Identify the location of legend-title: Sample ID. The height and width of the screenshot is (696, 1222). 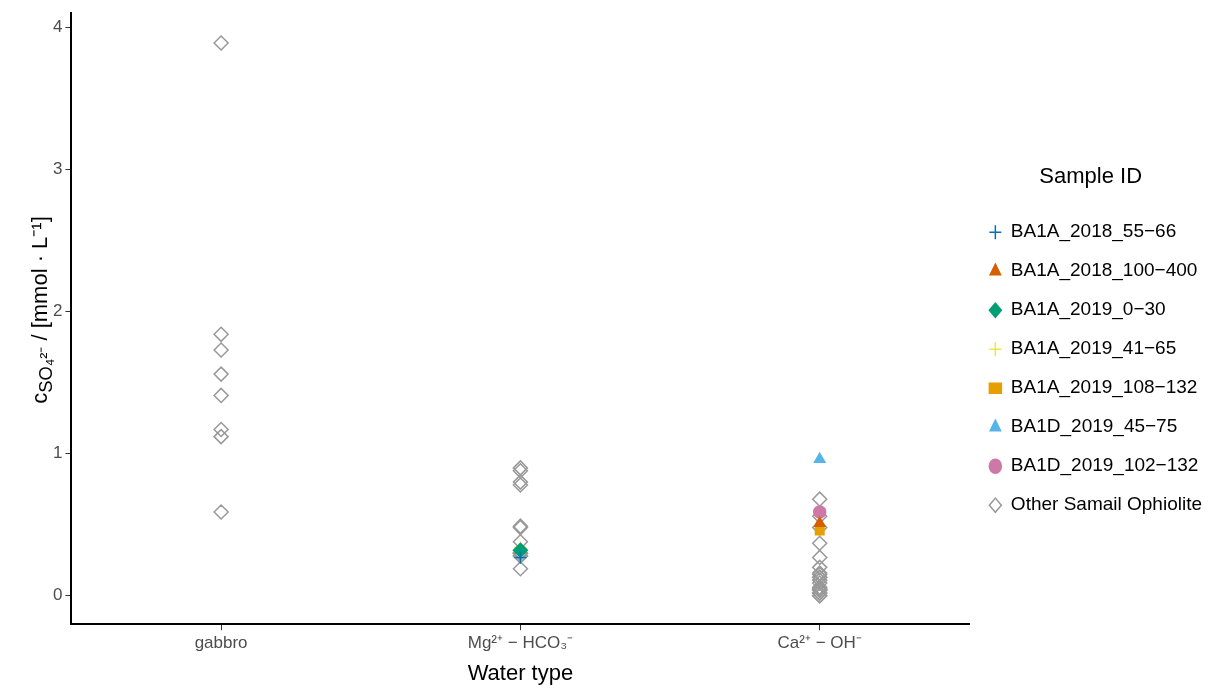
(1091, 176).